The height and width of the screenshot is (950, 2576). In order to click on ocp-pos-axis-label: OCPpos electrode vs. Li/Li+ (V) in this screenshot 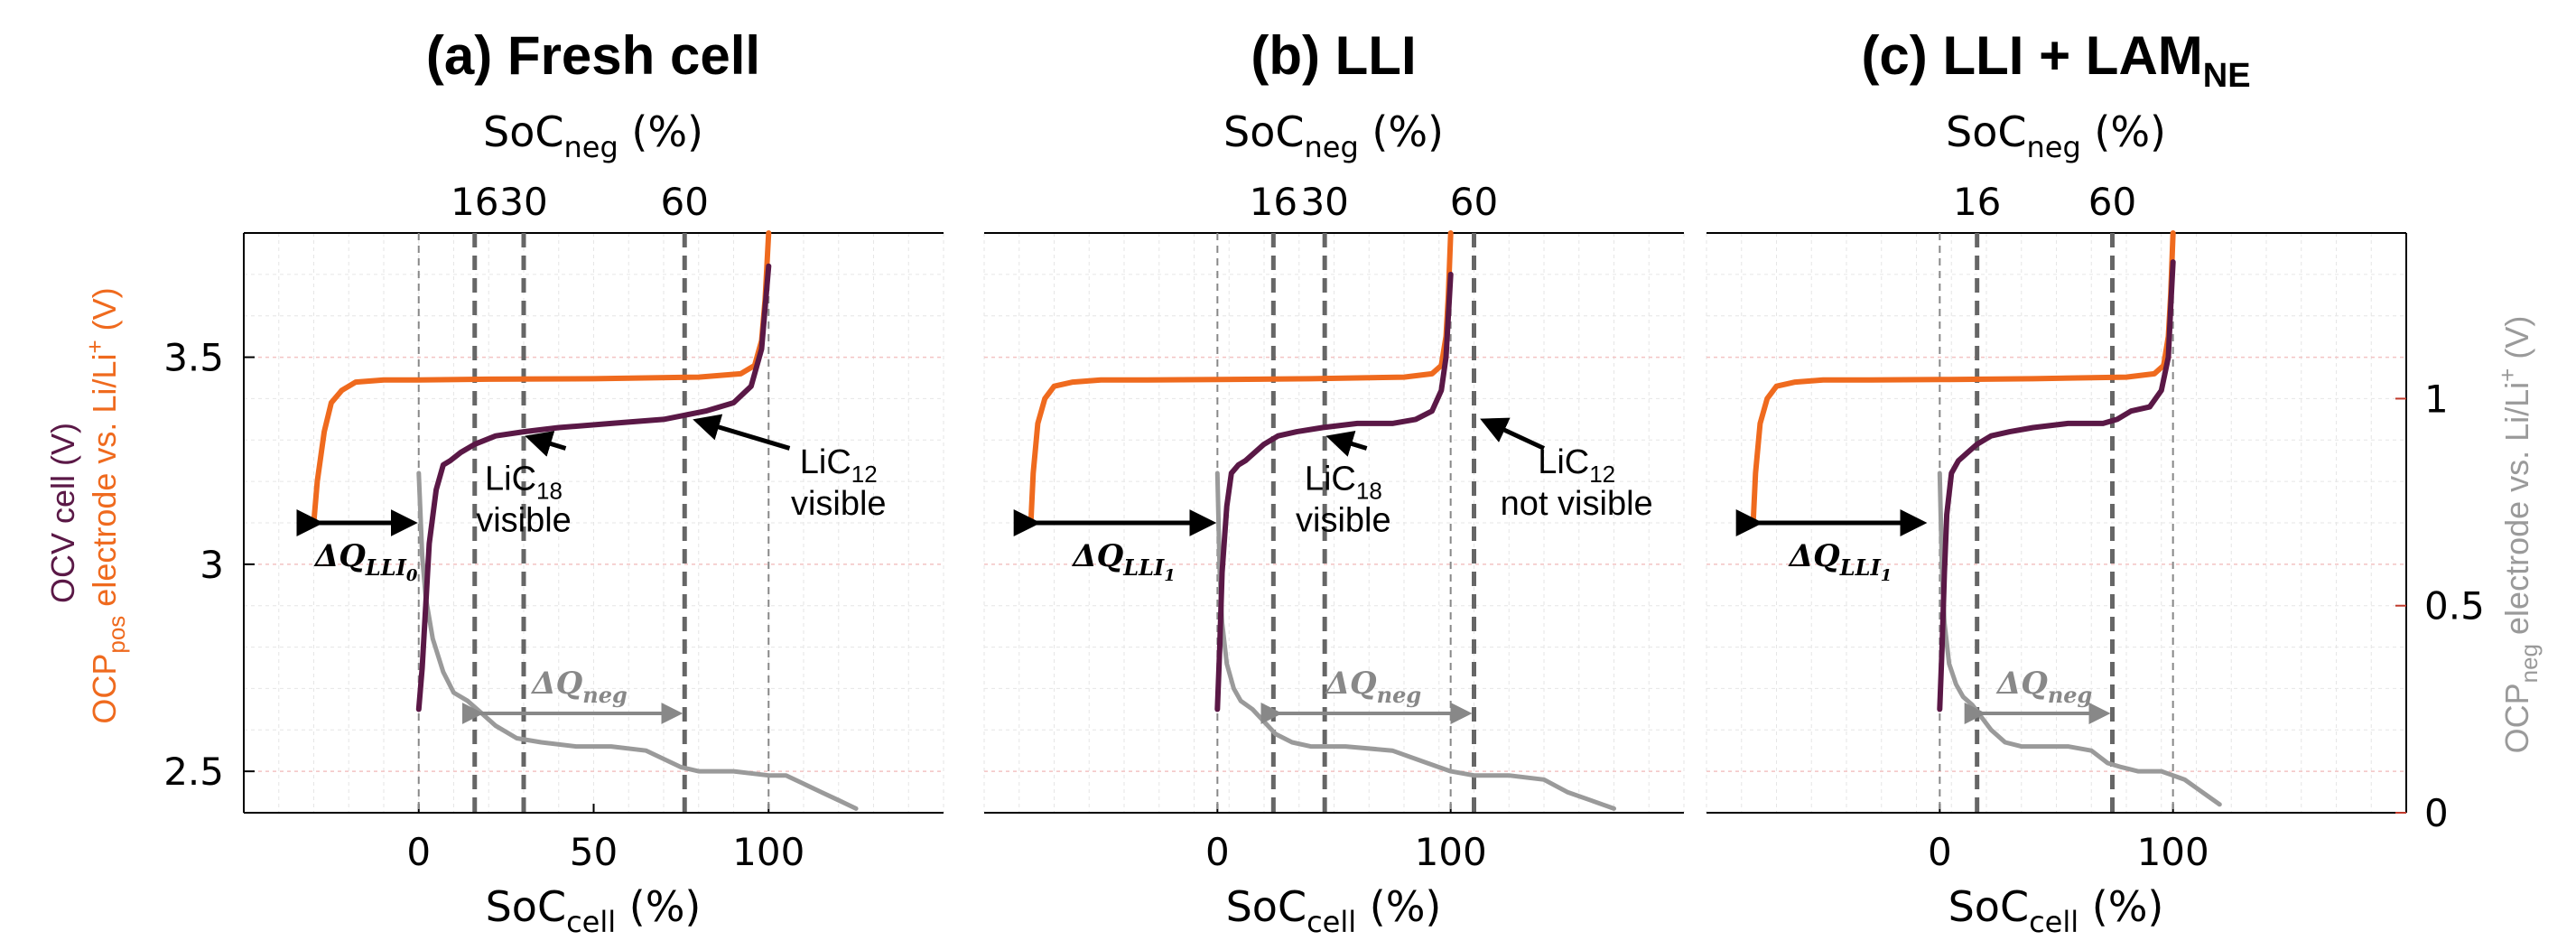, I will do `click(105, 505)`.